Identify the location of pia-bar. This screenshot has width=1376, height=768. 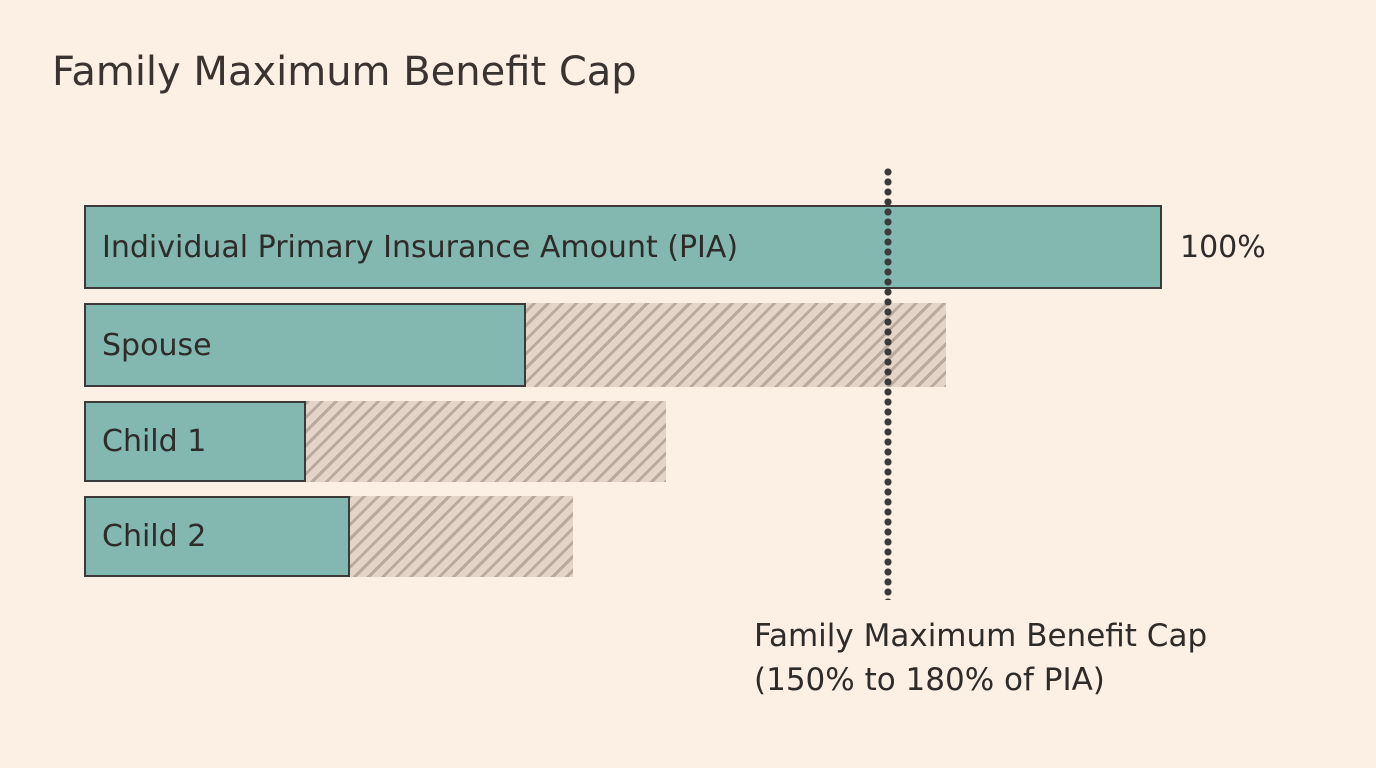
(623, 247).